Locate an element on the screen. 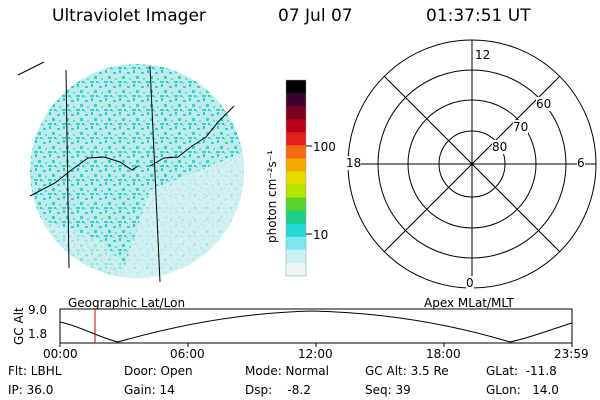 This screenshot has width=600, height=400. timeline-xtick-3: 18:00 is located at coordinates (443, 354).